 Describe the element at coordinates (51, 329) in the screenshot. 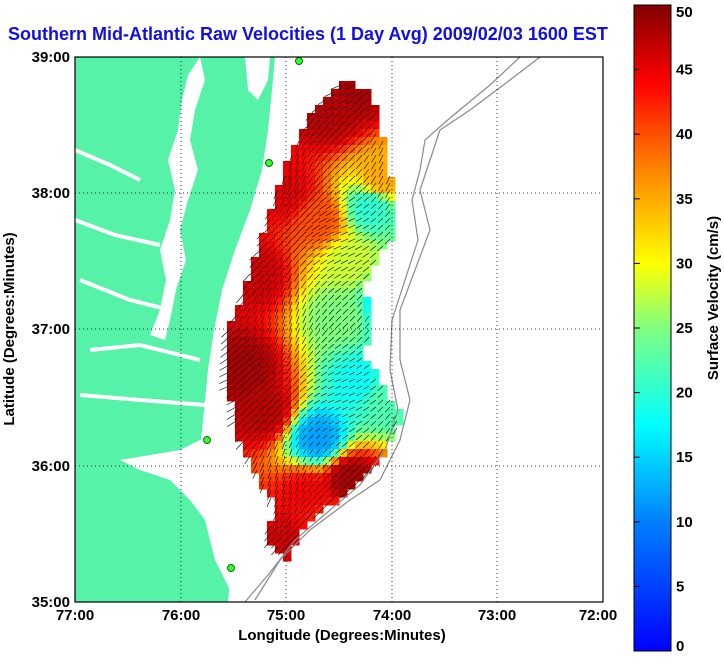

I see `y-tick-label: 37:00` at that location.